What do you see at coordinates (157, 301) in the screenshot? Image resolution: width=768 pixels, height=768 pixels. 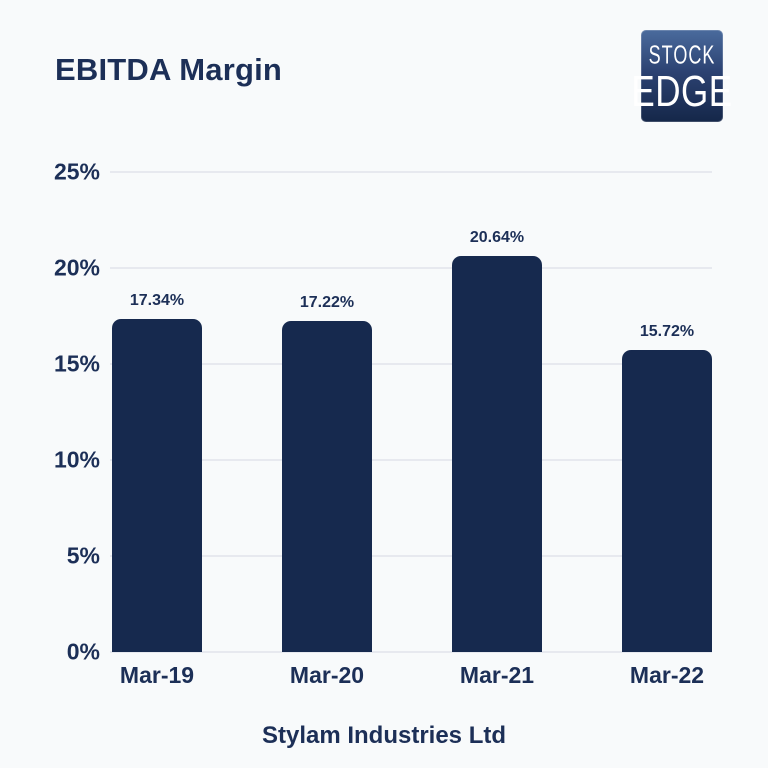 I see `bar-value-label: 17.34%` at bounding box center [157, 301].